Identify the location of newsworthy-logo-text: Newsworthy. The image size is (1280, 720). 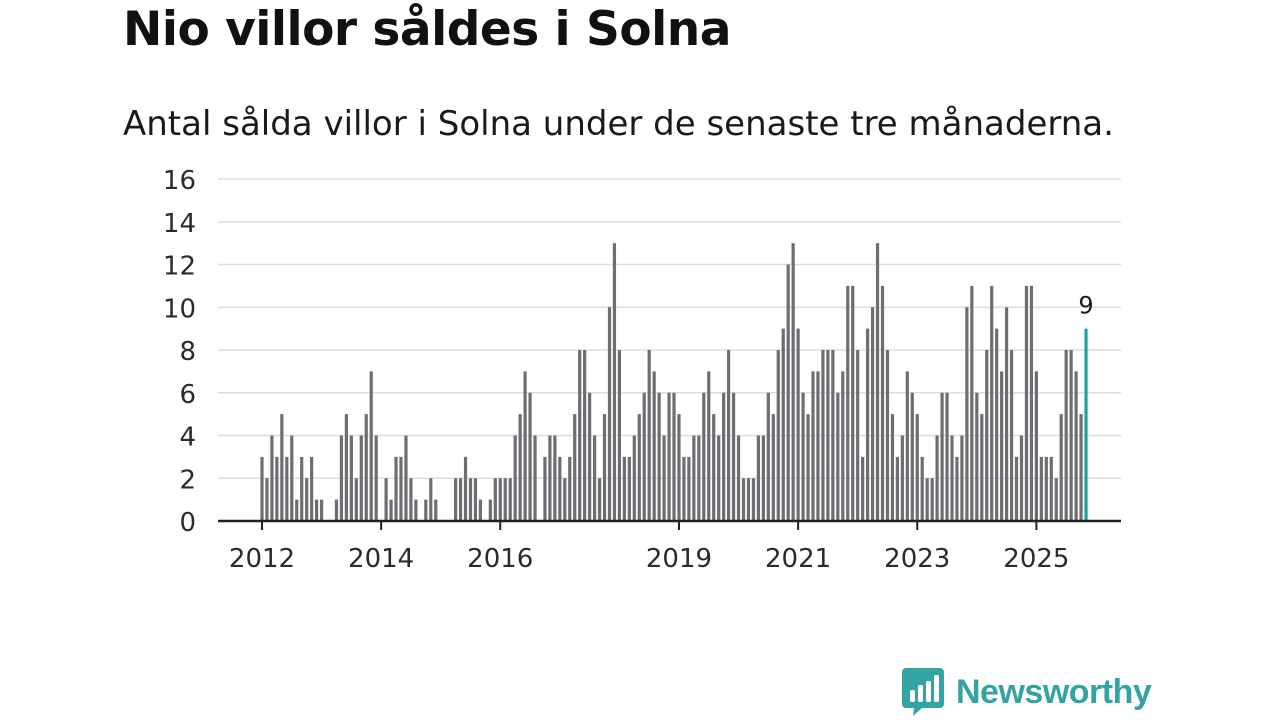
(1054, 691).